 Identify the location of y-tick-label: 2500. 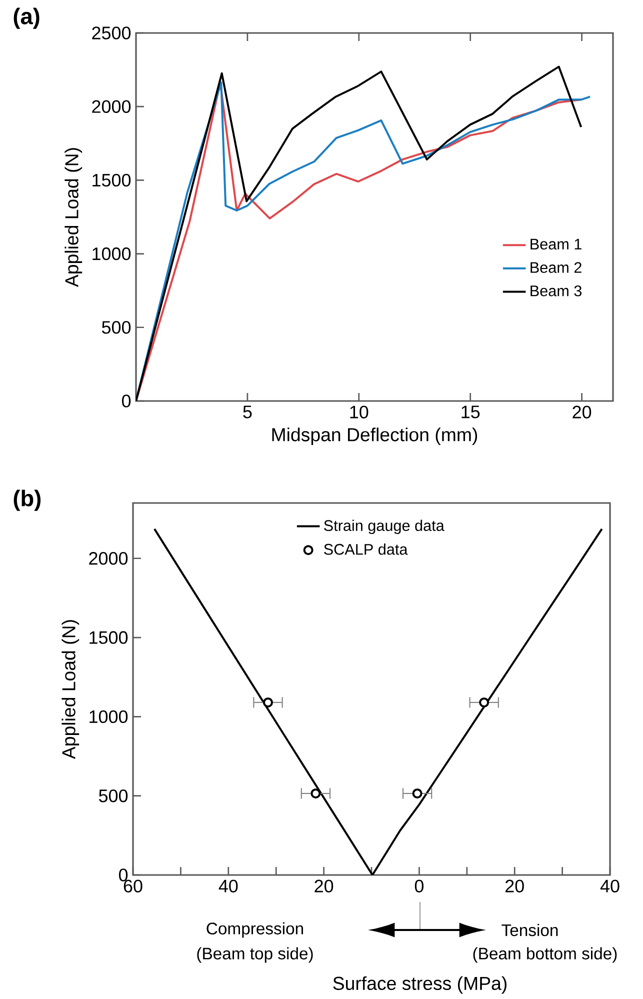
(111, 33).